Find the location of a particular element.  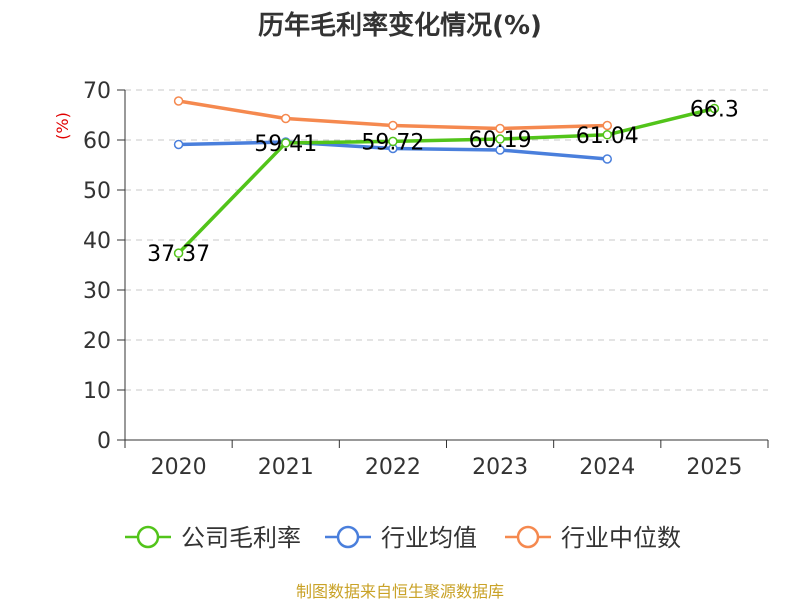

legend-item: 行业中位数 is located at coordinates (593, 538).